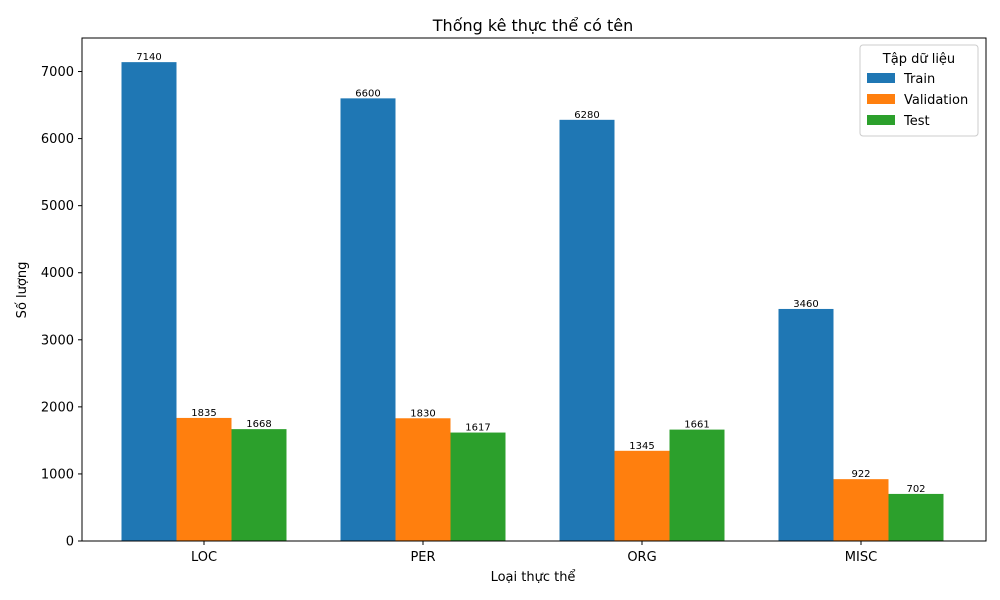 Image resolution: width=1000 pixels, height=600 pixels. Describe the element at coordinates (641, 446) in the screenshot. I see `data-label: 1345` at that location.